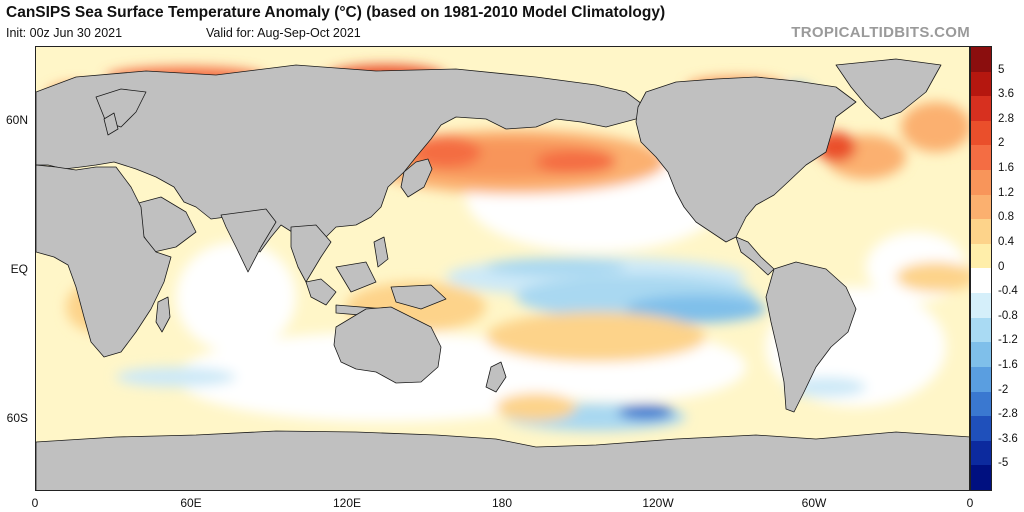  What do you see at coordinates (880, 32) in the screenshot?
I see `source-watermark: TROPICALTIDBITS.COM` at bounding box center [880, 32].